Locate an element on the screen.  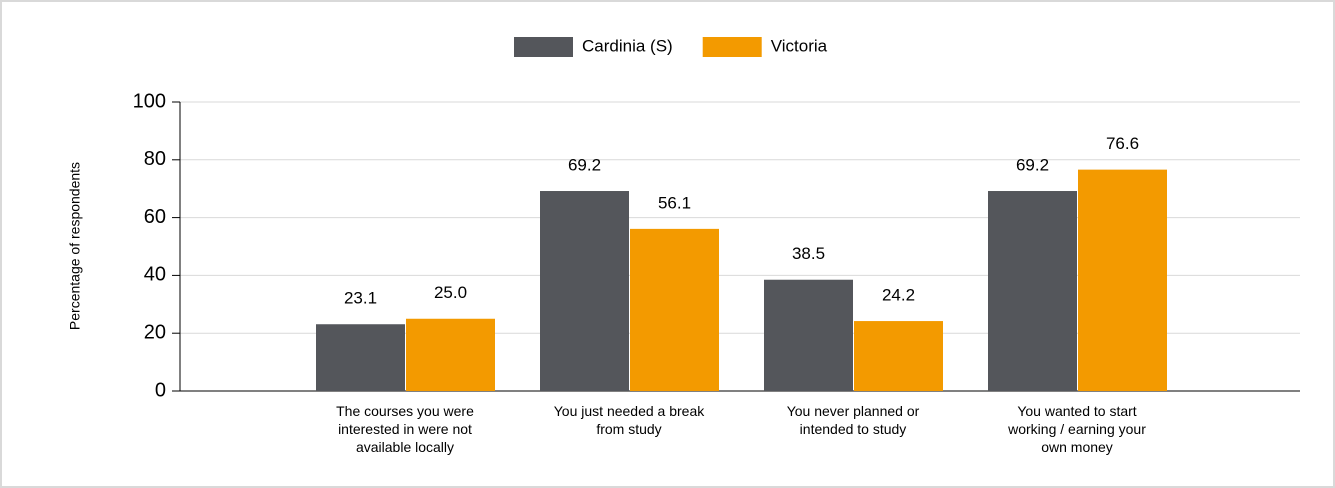
y-tick-label: 40 is located at coordinates (155, 275).